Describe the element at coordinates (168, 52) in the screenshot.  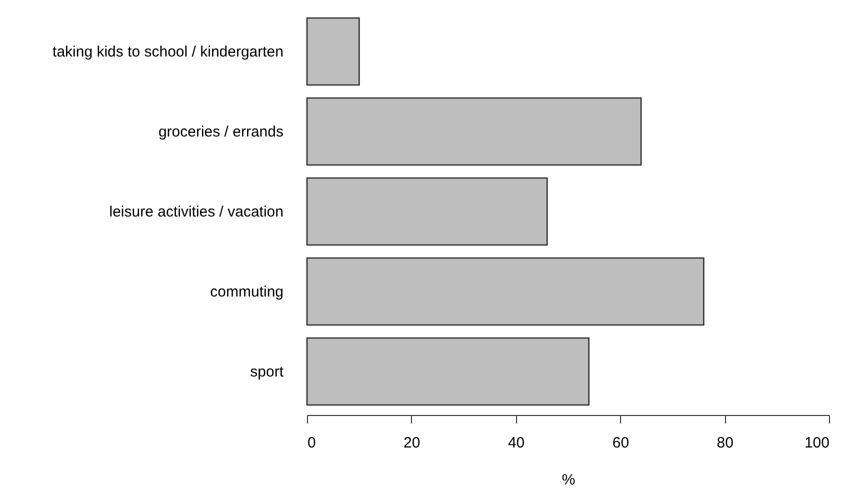
I see `y-tick-label: taking kids to school / kindergarten` at that location.